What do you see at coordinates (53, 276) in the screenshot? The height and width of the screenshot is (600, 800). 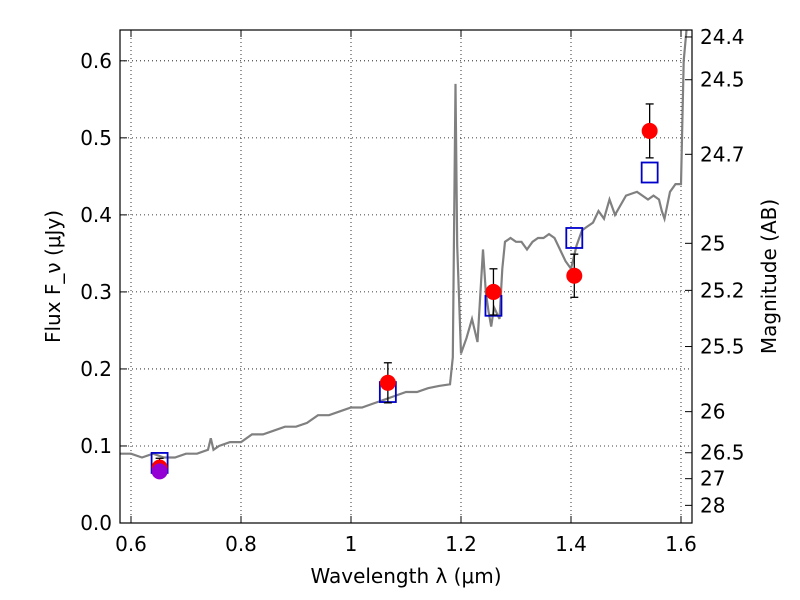 I see `y-axis-title: Flux F_ν (μJy)` at bounding box center [53, 276].